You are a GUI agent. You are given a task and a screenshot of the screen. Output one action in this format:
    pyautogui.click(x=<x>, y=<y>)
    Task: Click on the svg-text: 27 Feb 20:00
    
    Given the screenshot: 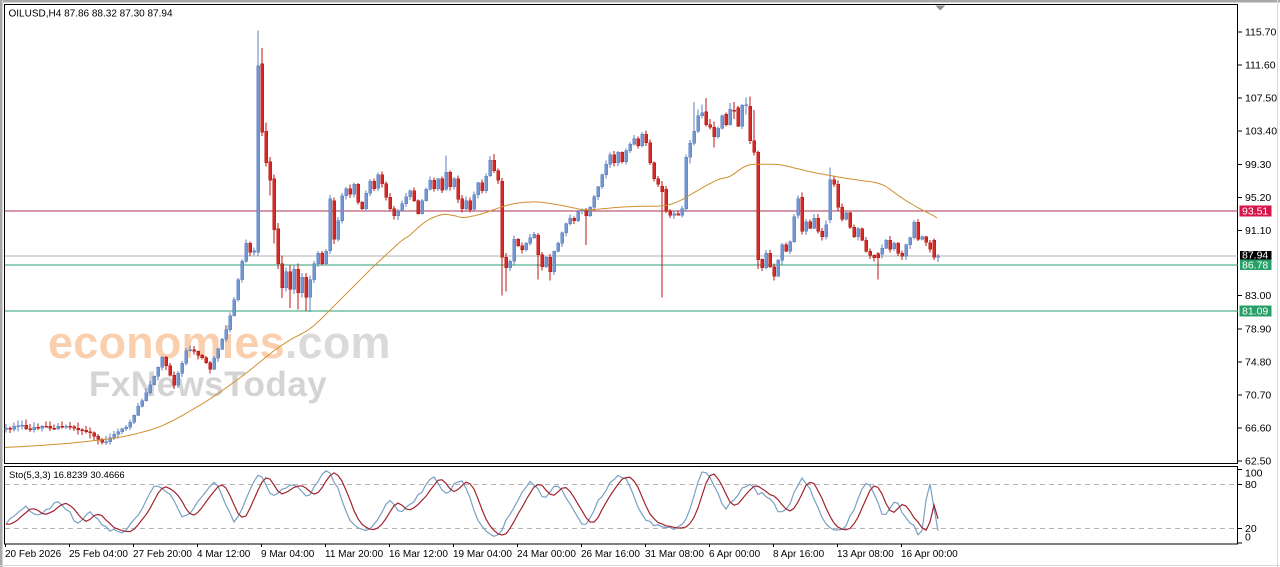 What is the action you would take?
    pyautogui.click(x=162, y=554)
    